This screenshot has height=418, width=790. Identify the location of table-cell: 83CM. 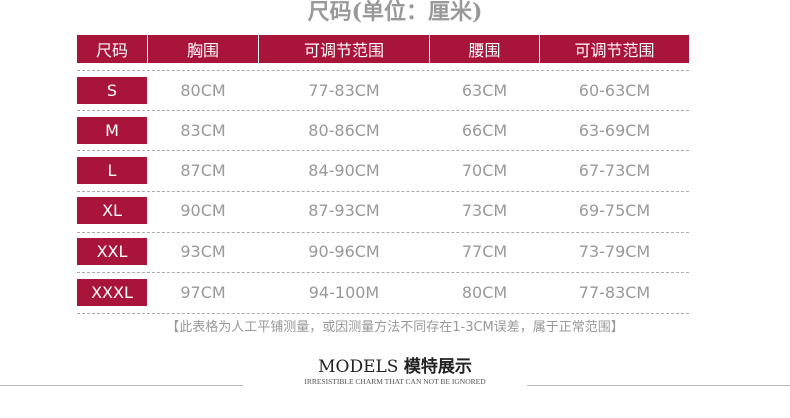
(203, 130).